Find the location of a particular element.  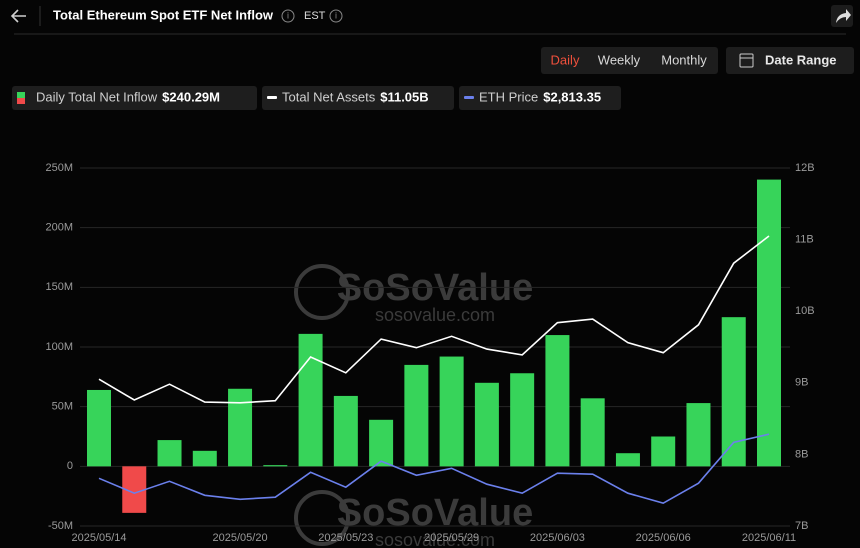

period-button: Monthly is located at coordinates (684, 59).